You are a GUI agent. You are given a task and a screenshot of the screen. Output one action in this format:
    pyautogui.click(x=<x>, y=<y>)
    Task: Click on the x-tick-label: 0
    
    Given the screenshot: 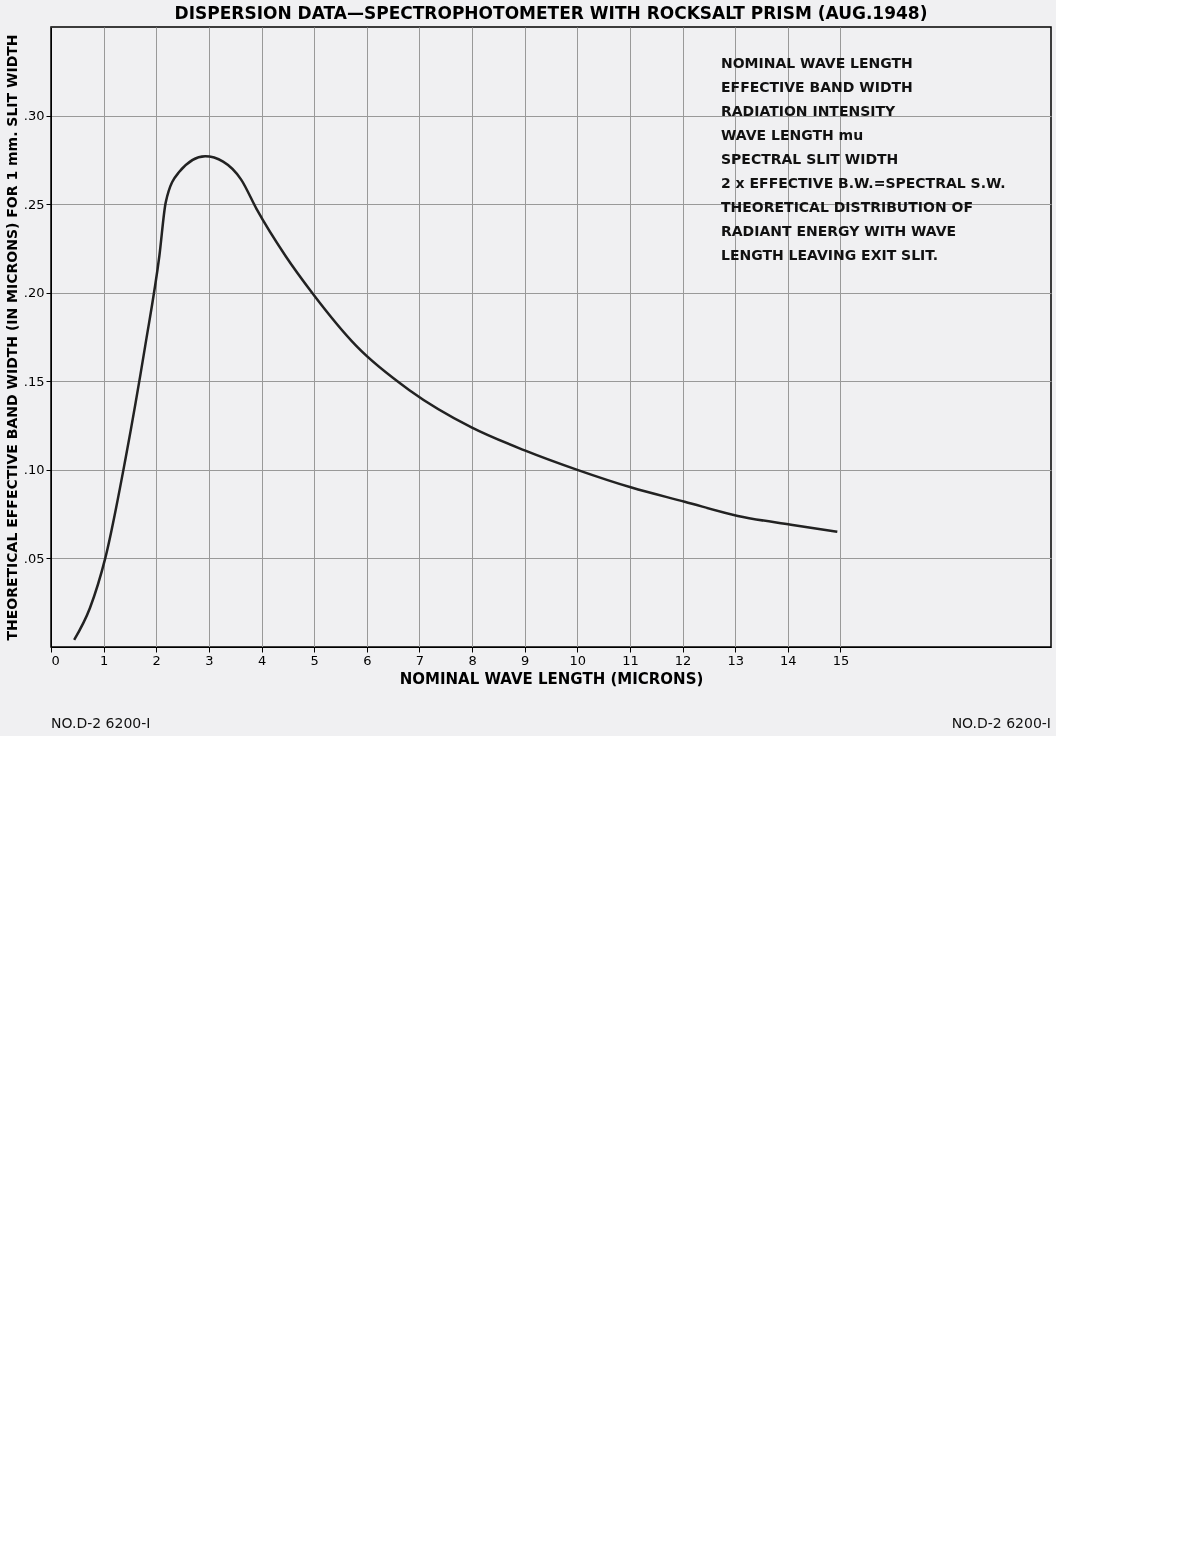 What is the action you would take?
    pyautogui.click(x=55, y=660)
    